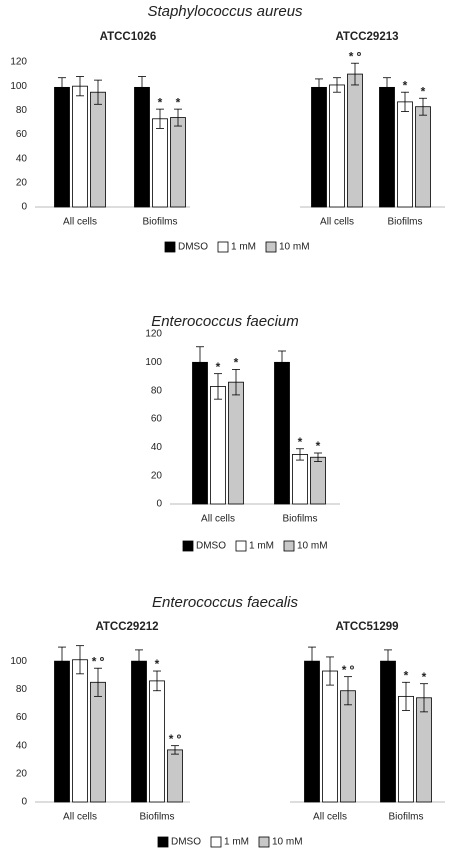  What do you see at coordinates (366, 627) in the screenshot?
I see `chart-title: ATCC51299` at bounding box center [366, 627].